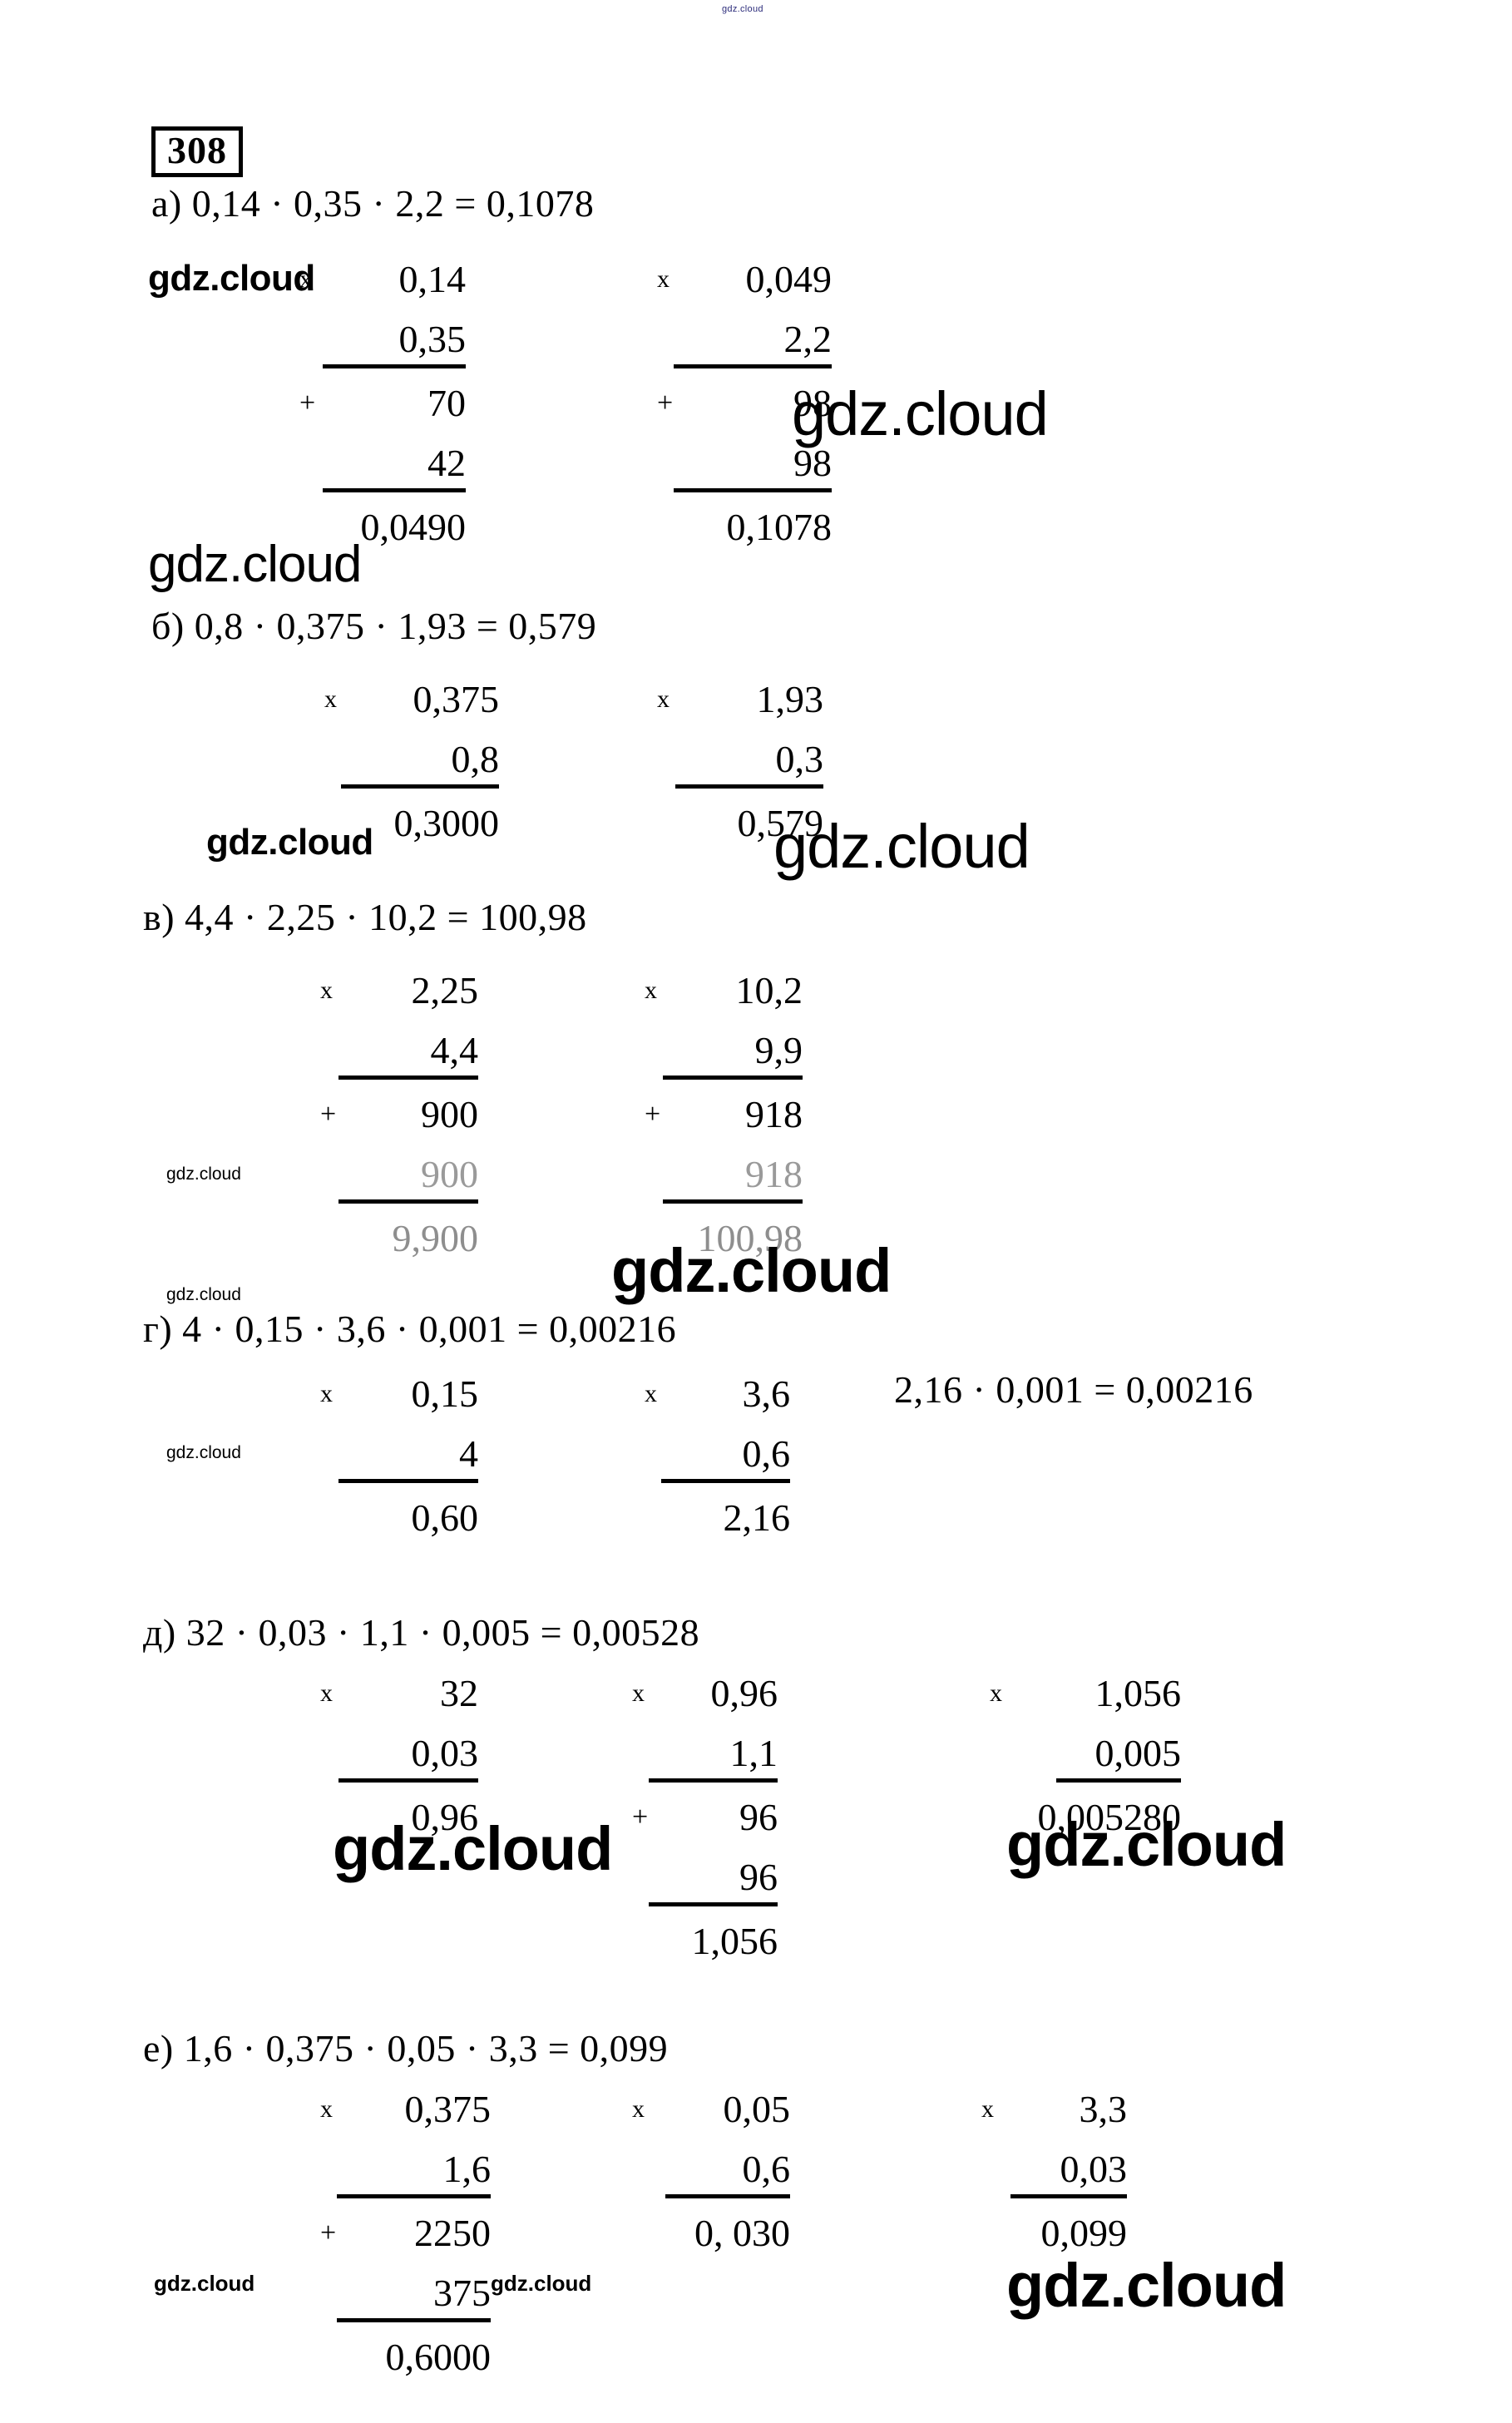 This screenshot has height=2423, width=1512. I want to click on problem-d-statement: д) 32 · 0,03 · 1,1 · 0,005 = 0,00528, so click(421, 1632).